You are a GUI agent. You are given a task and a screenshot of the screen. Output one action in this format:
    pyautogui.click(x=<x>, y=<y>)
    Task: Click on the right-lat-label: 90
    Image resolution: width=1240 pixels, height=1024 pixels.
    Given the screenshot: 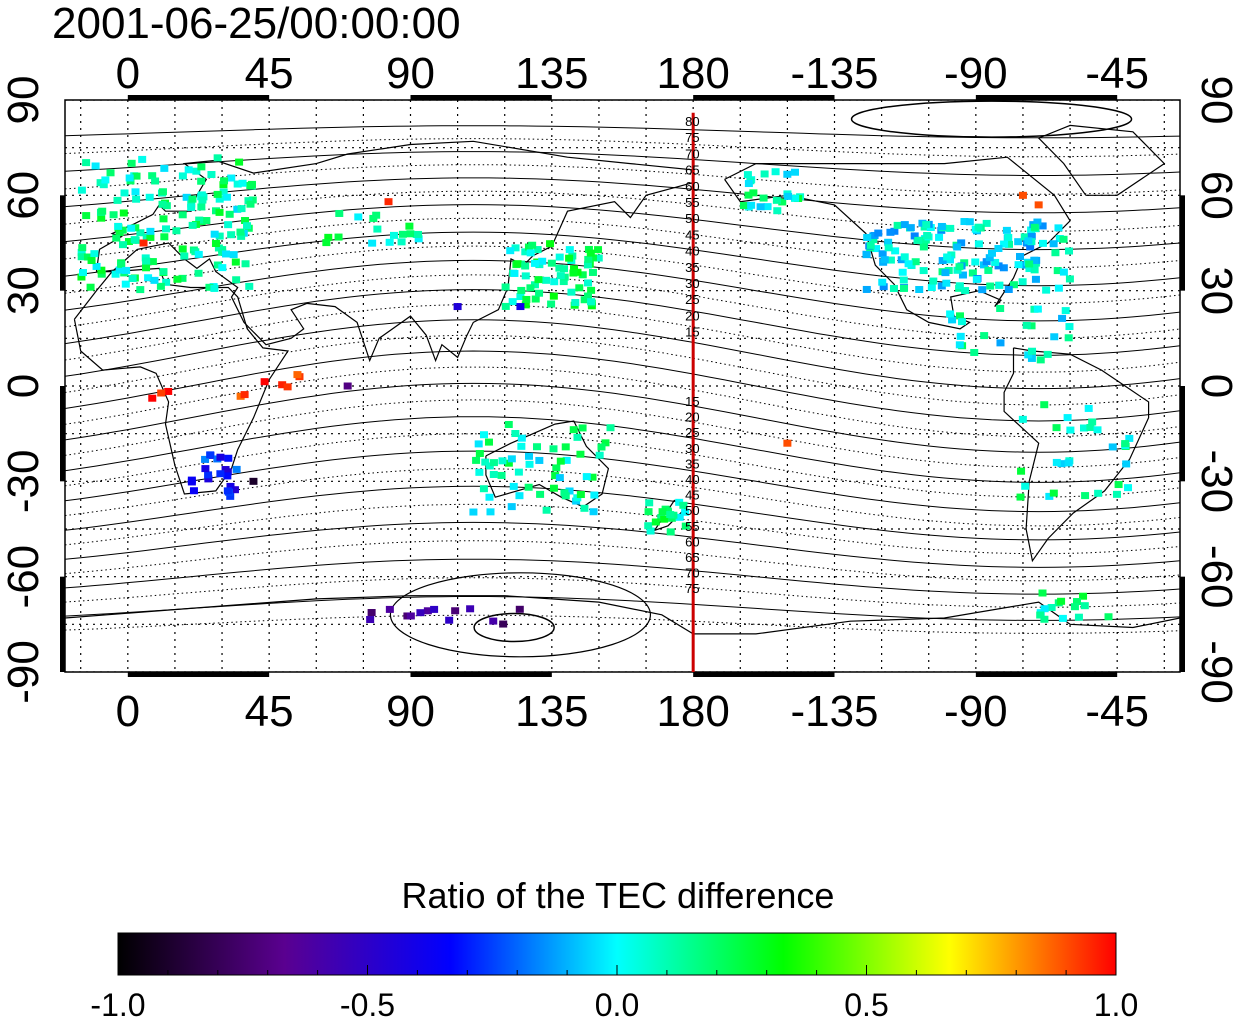 What is the action you would take?
    pyautogui.click(x=1216, y=100)
    